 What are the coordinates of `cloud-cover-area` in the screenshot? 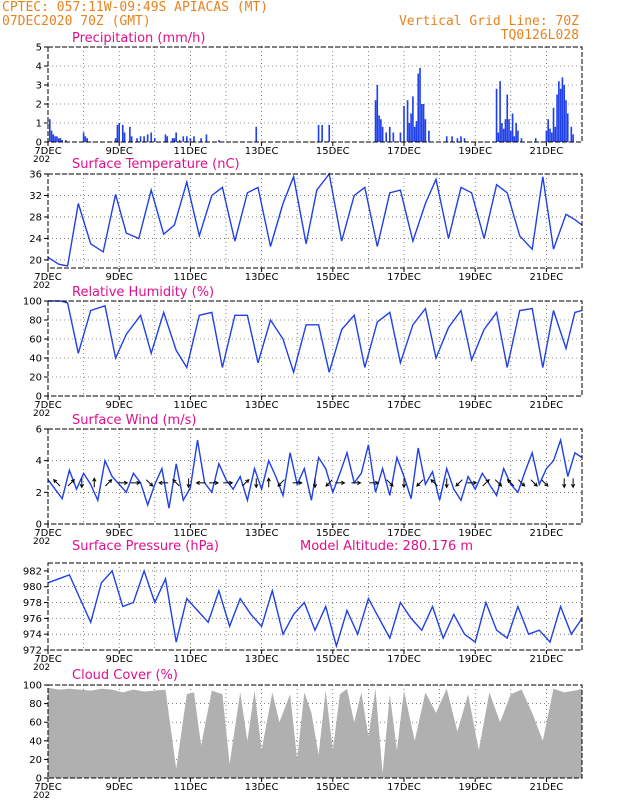 It's located at (315, 732).